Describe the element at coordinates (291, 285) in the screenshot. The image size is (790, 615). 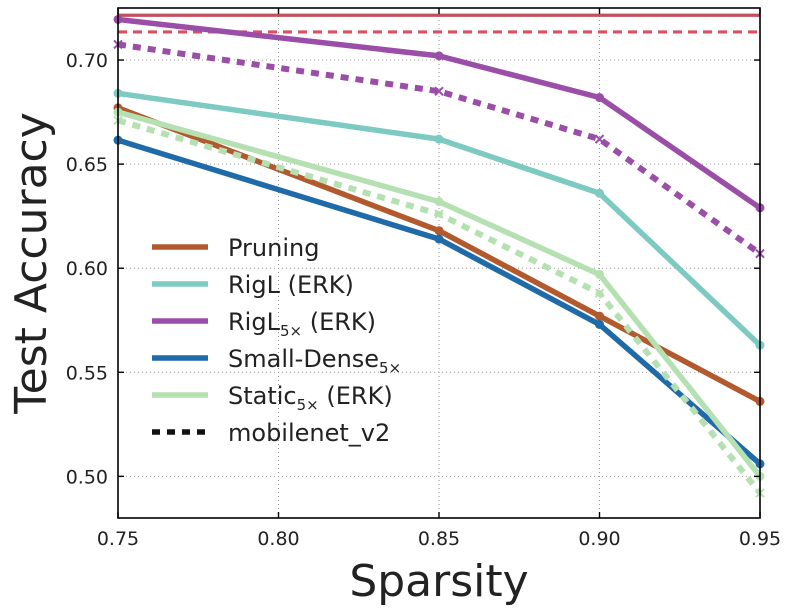
I see `legend-label: RigL (ERK)` at that location.